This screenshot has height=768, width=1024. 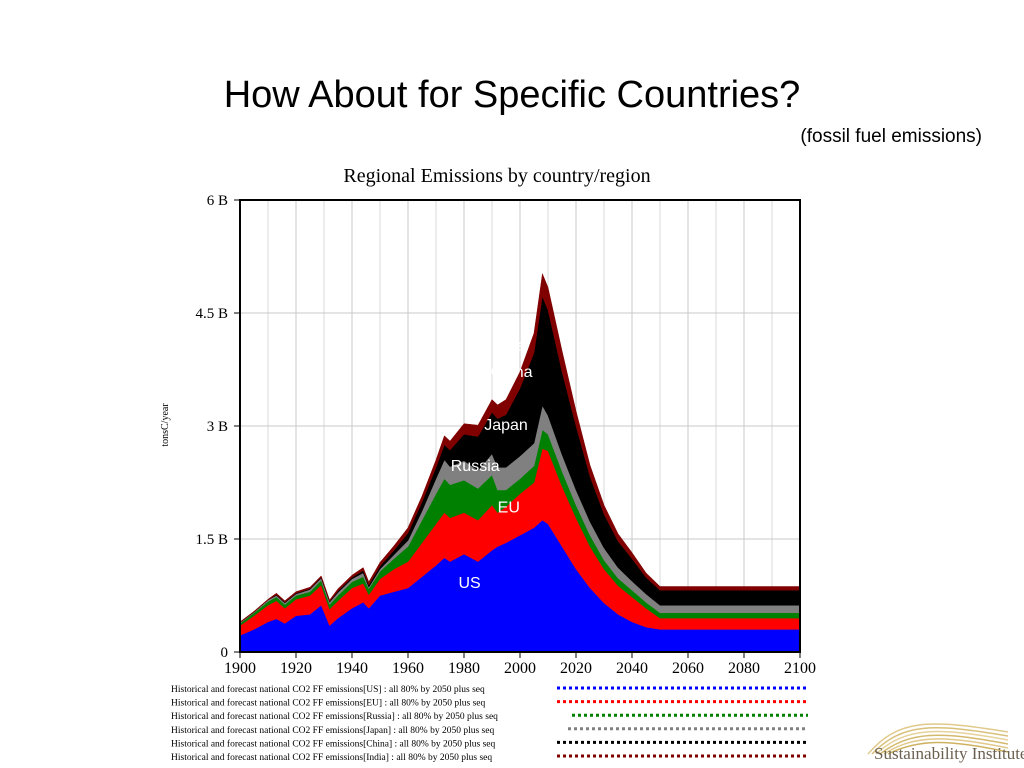 I want to click on region-label: Japan, so click(x=506, y=425).